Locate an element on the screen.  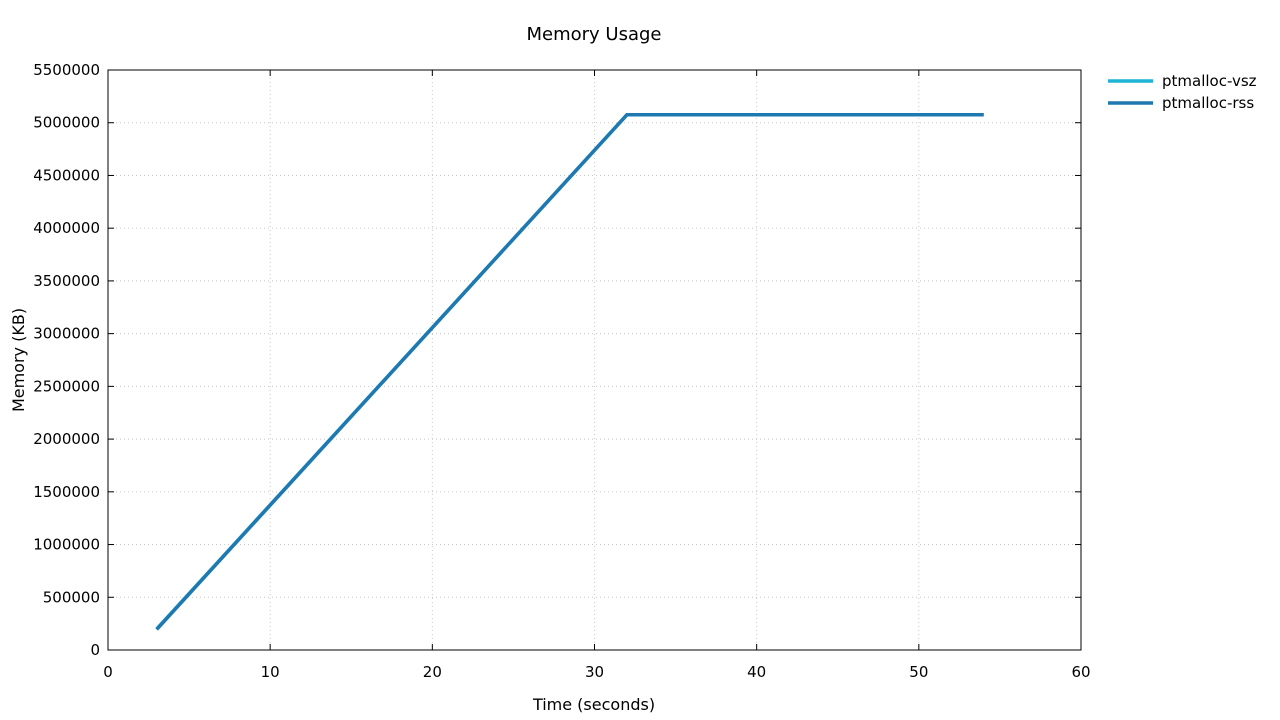
chart-title: Memory Usage is located at coordinates (593, 34).